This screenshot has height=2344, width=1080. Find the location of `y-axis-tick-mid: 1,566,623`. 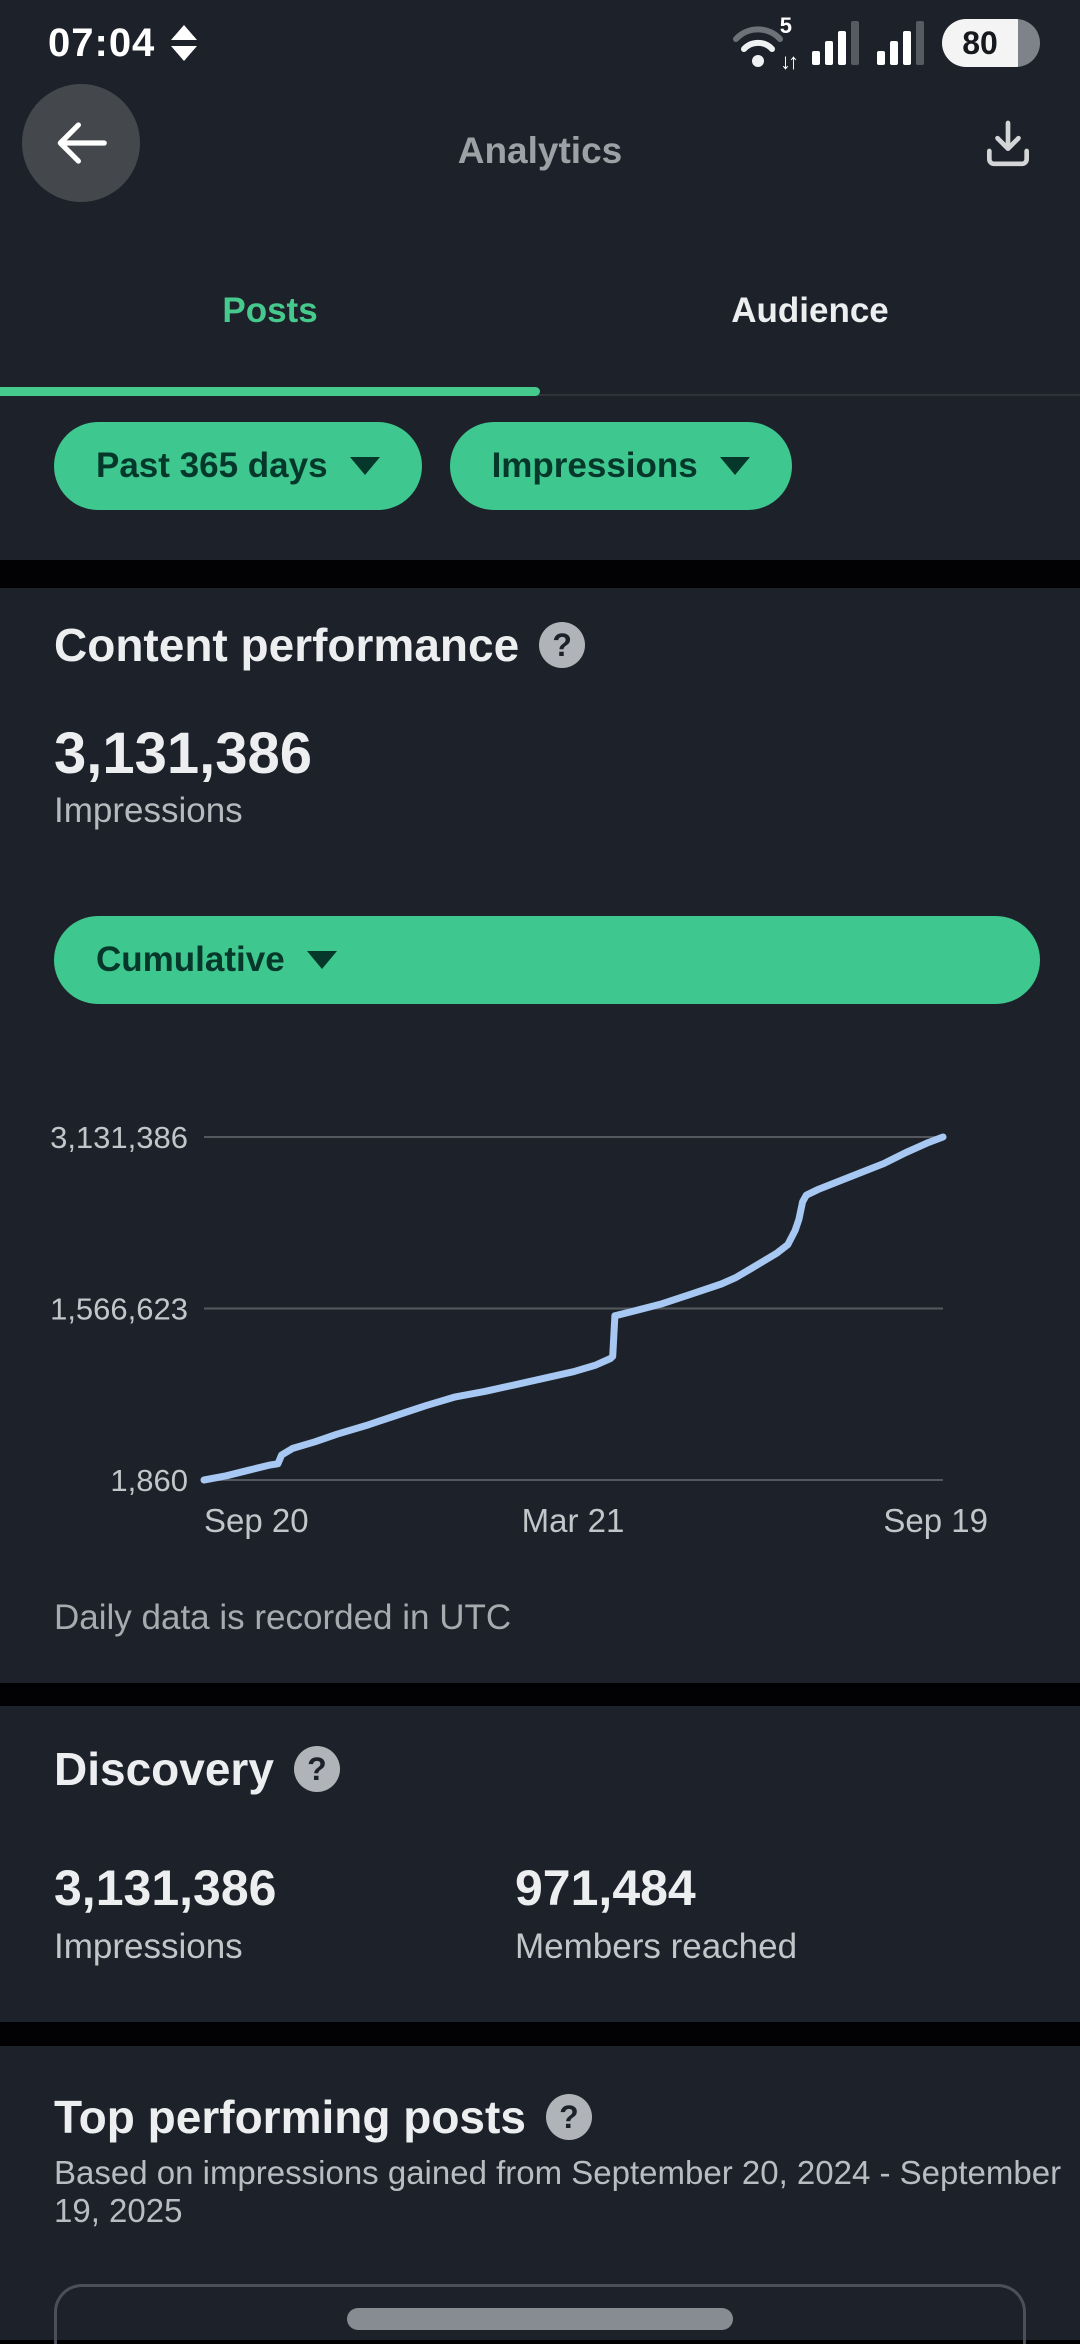

y-axis-tick-mid: 1,566,623 is located at coordinates (119, 1309).